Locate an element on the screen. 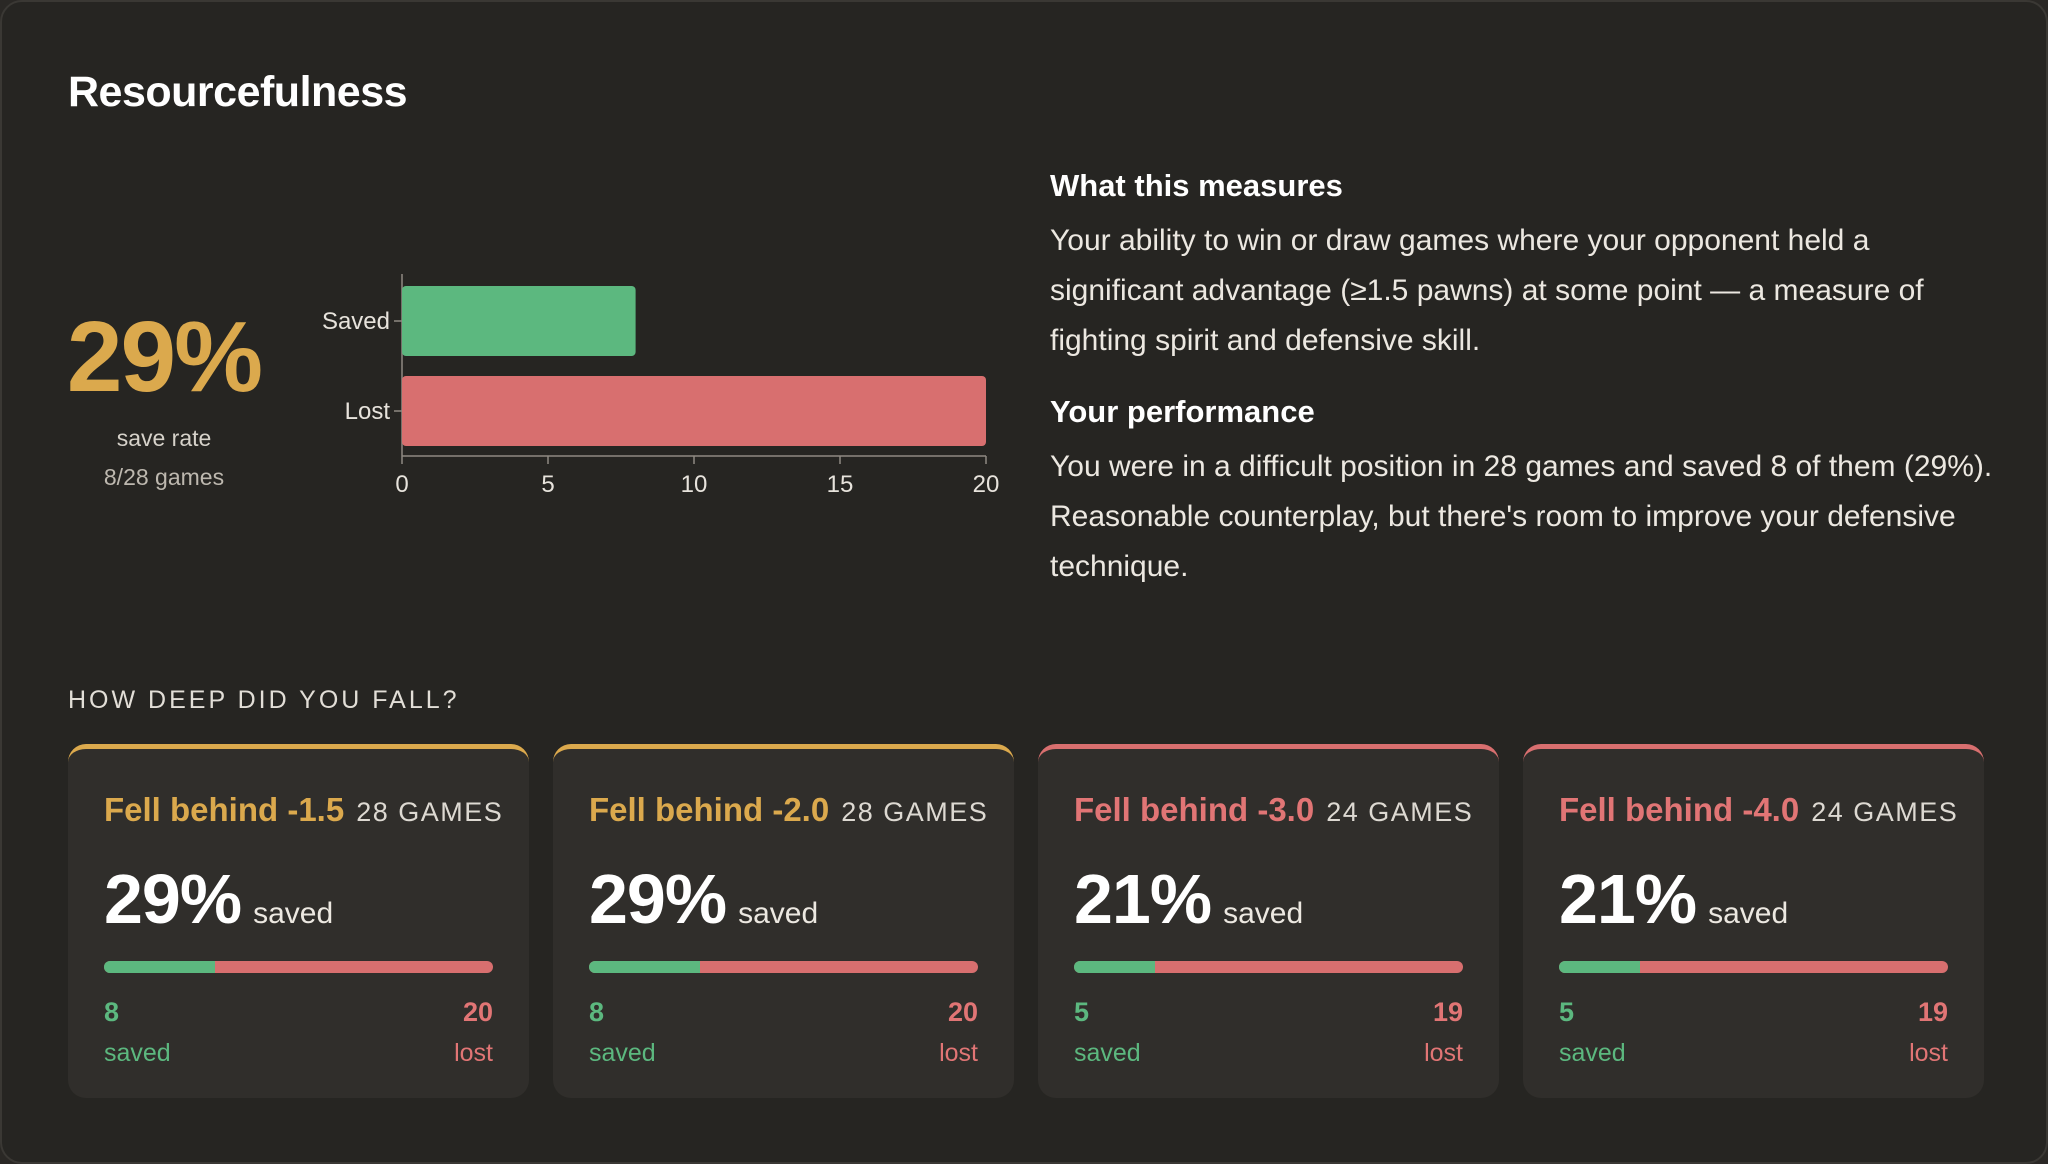 The width and height of the screenshot is (2048, 1164). card-name: Fell behind -1.5 is located at coordinates (224, 809).